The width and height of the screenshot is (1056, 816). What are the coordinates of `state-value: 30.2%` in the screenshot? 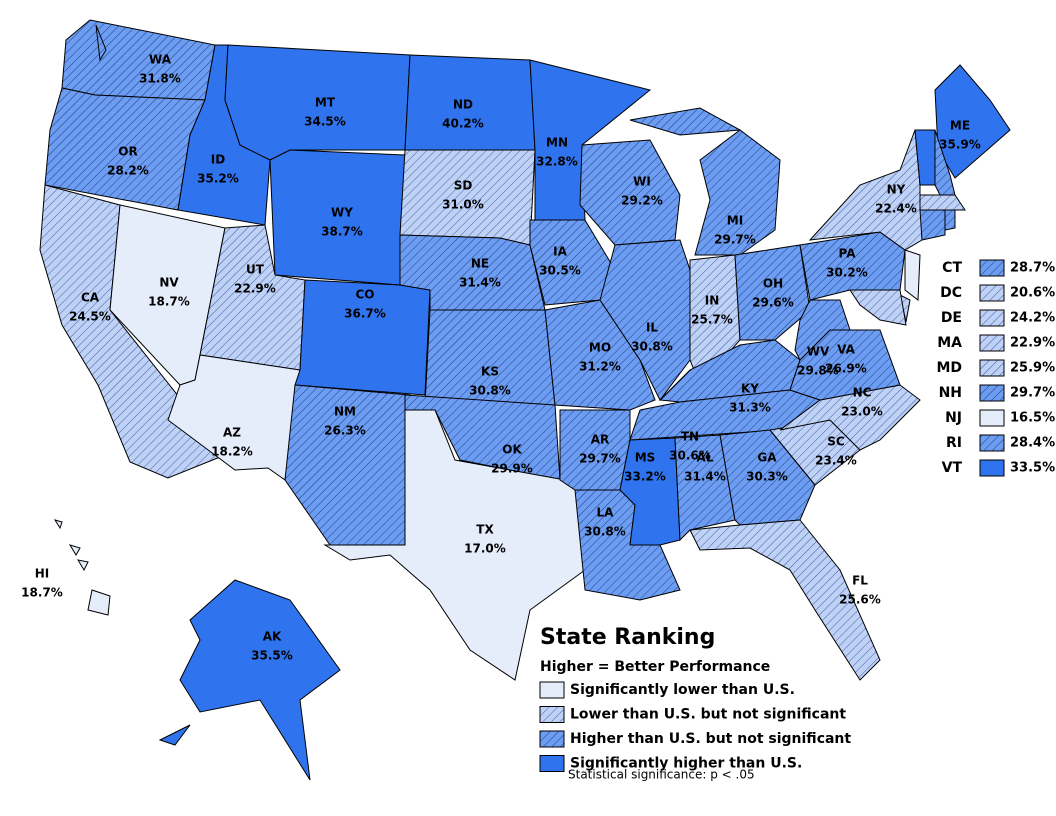 It's located at (847, 273).